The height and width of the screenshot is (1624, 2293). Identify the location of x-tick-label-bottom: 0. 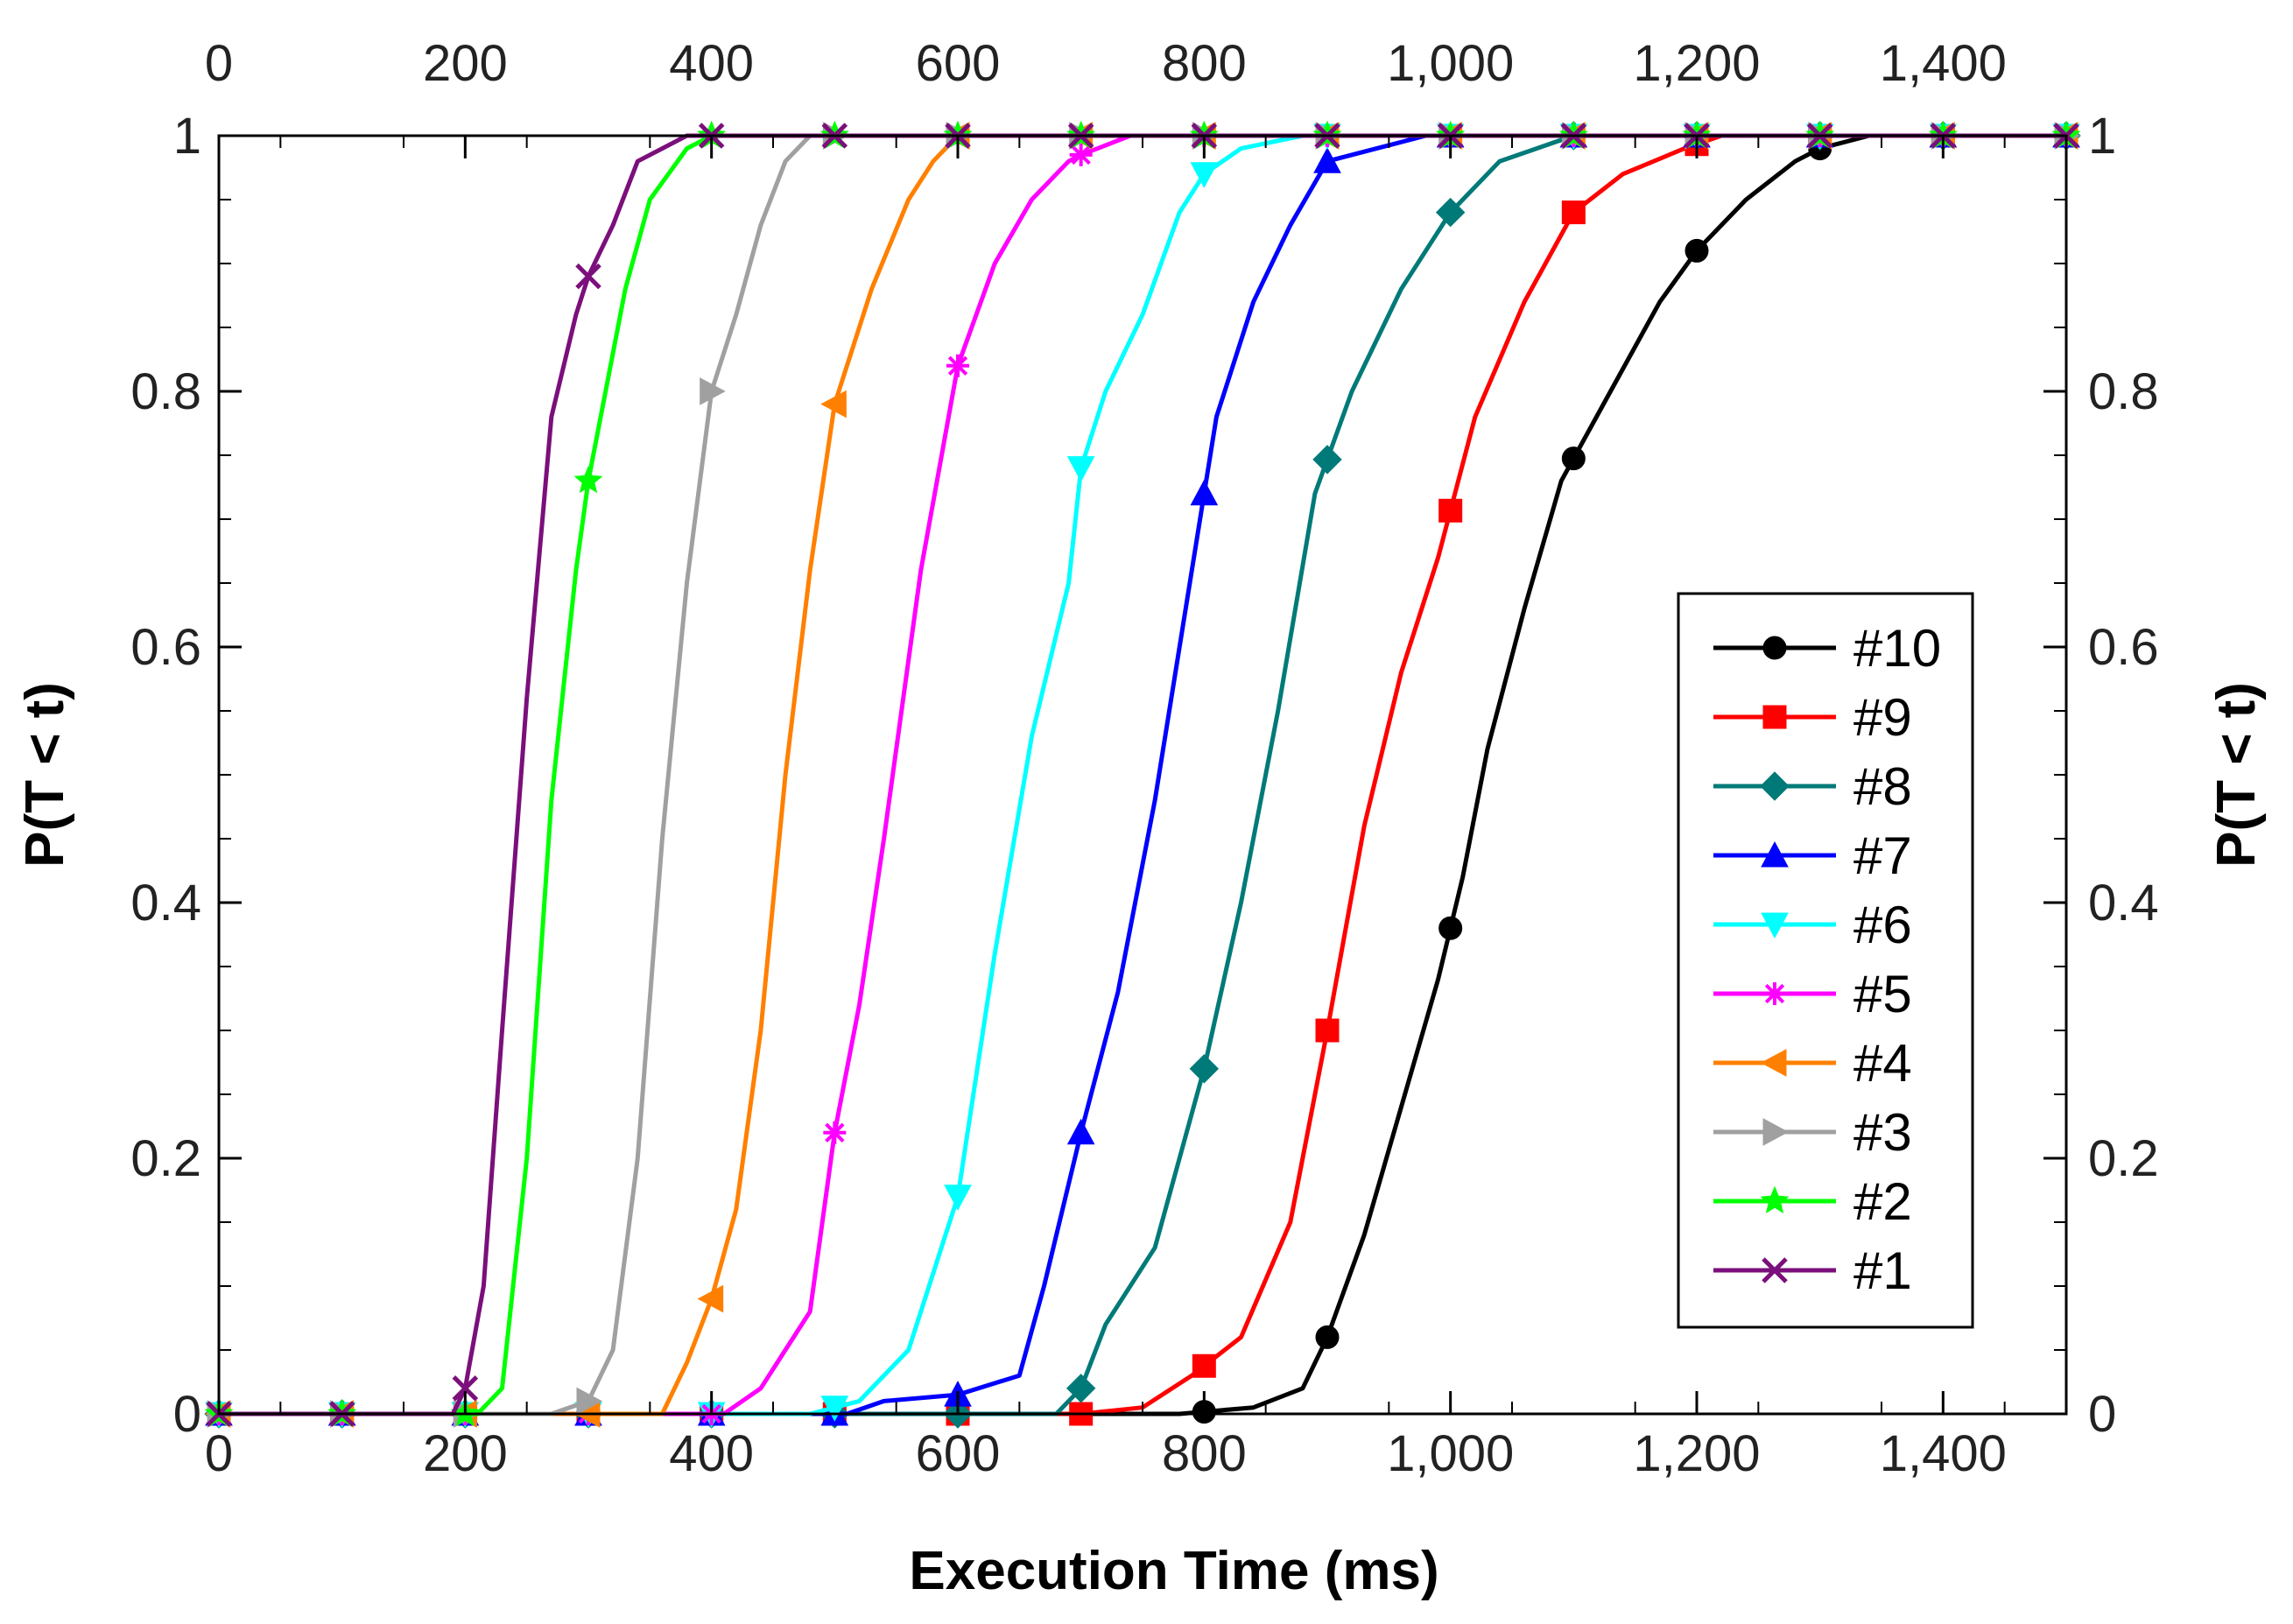
(219, 1453).